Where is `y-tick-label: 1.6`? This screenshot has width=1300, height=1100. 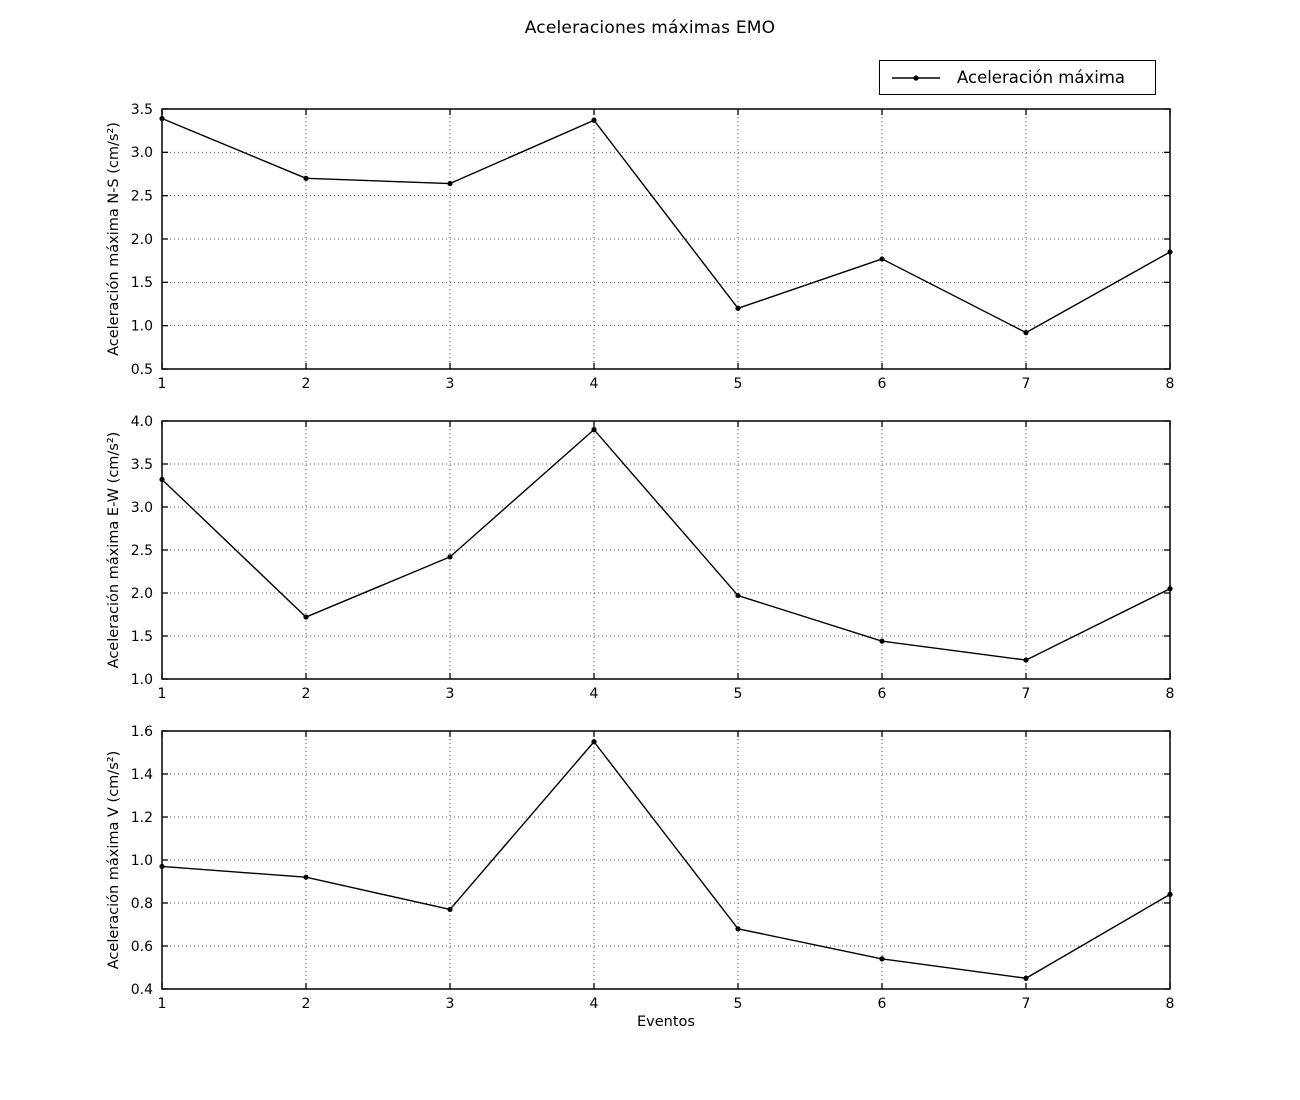
y-tick-label: 1.6 is located at coordinates (142, 732).